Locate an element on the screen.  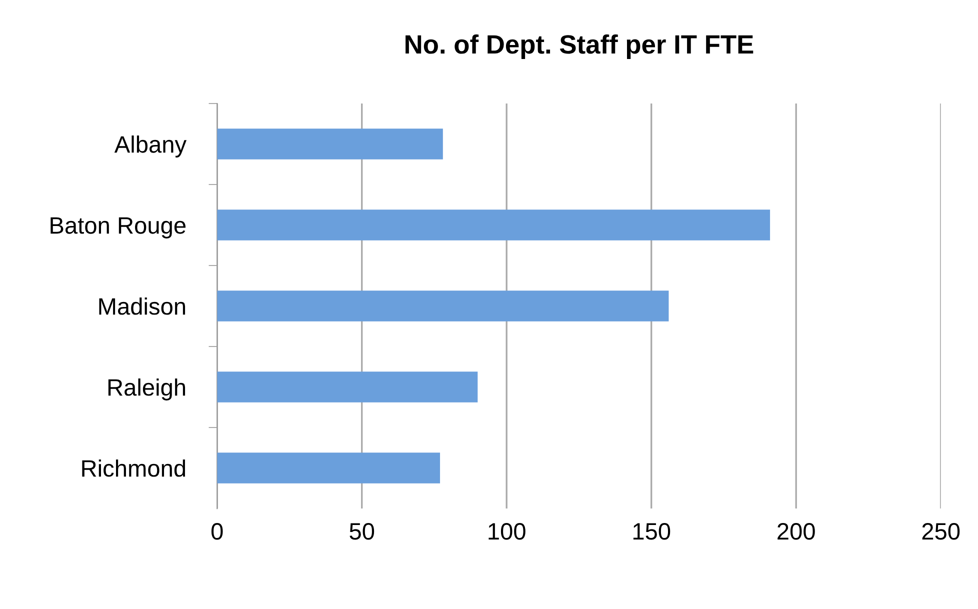
y-tick-label: Albany is located at coordinates (150, 146).